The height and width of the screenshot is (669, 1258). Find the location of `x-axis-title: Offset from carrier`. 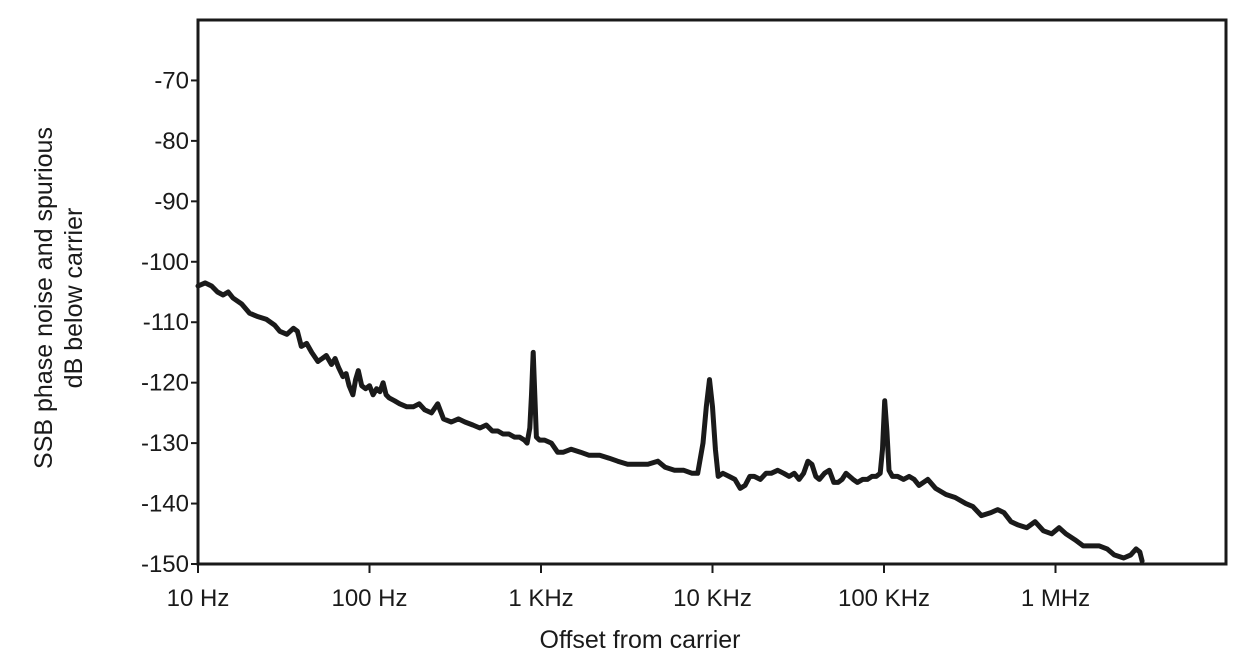

x-axis-title: Offset from carrier is located at coordinates (640, 640).